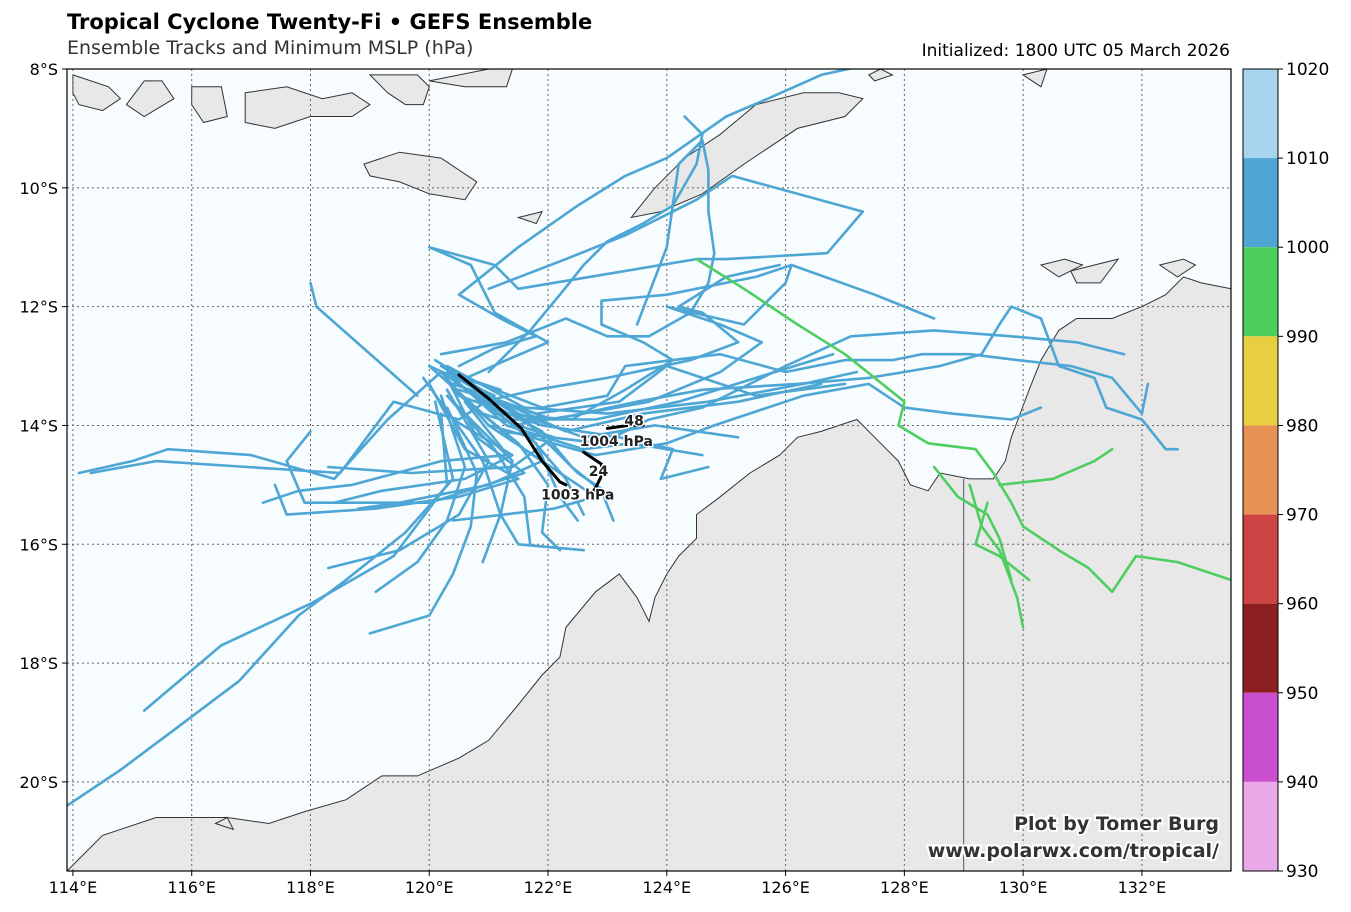 The image size is (1351, 912). I want to click on colorbar-tick-label: 990, so click(1302, 337).